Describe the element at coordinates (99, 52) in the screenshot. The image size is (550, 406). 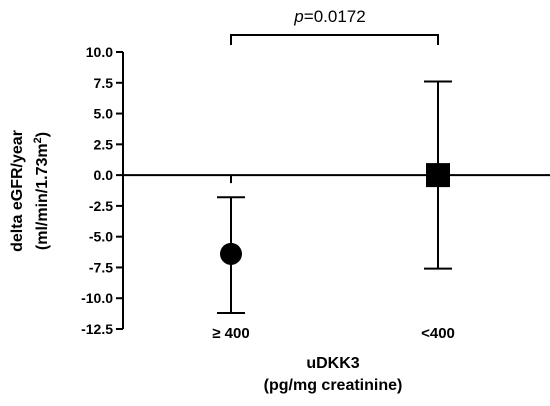
I see `y-tick-label: 10.0` at that location.